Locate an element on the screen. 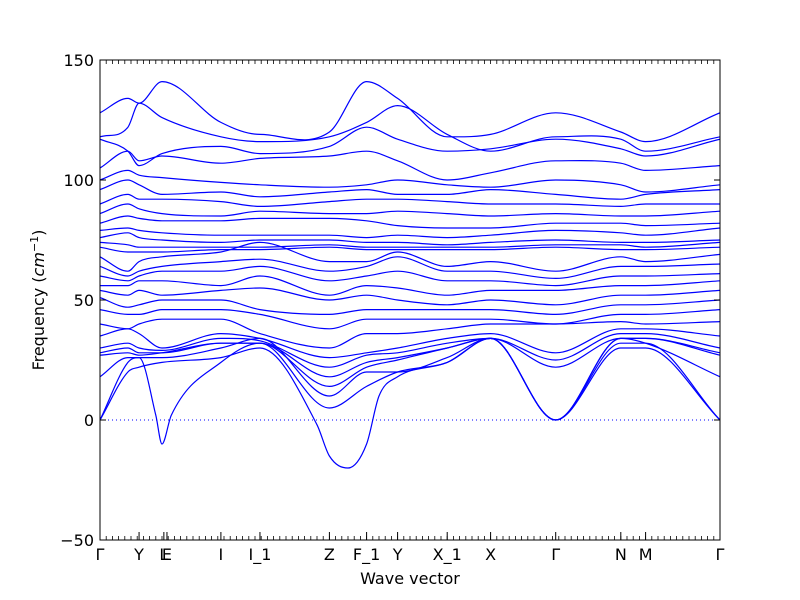 Image resolution: width=800 pixels, height=600 pixels. x-tick-label: I_1 is located at coordinates (260, 555).